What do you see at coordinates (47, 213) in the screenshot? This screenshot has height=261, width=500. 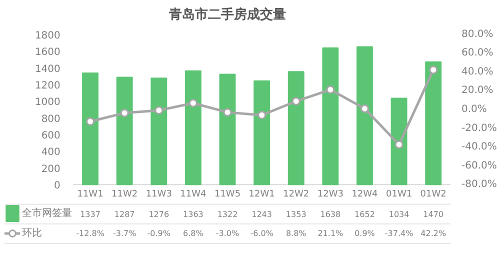 I see `legend-label: 全市网签量` at bounding box center [47, 213].